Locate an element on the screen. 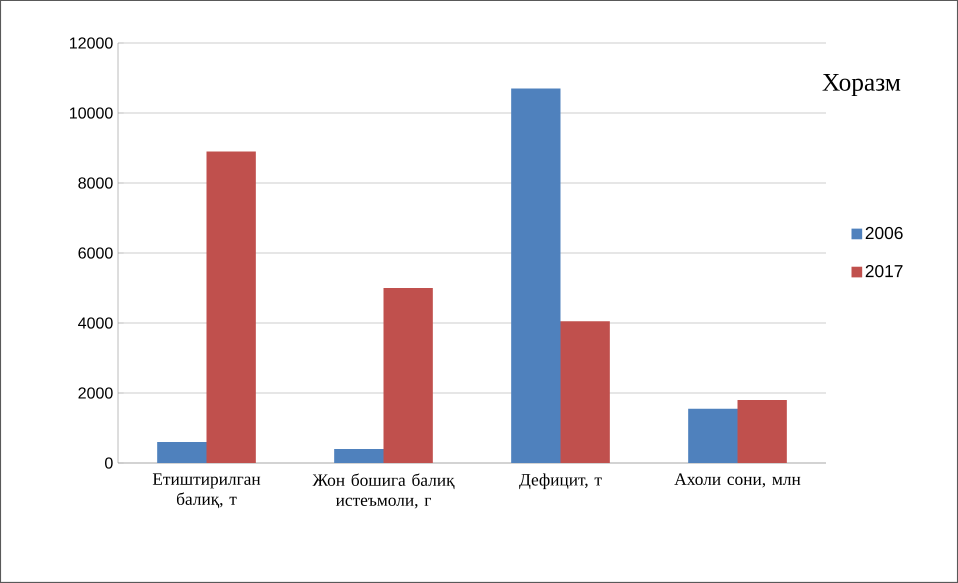 Image resolution: width=958 pixels, height=583 pixels. x-tick-label: Жон бошига балиқ истеъмоли, г is located at coordinates (383, 490).